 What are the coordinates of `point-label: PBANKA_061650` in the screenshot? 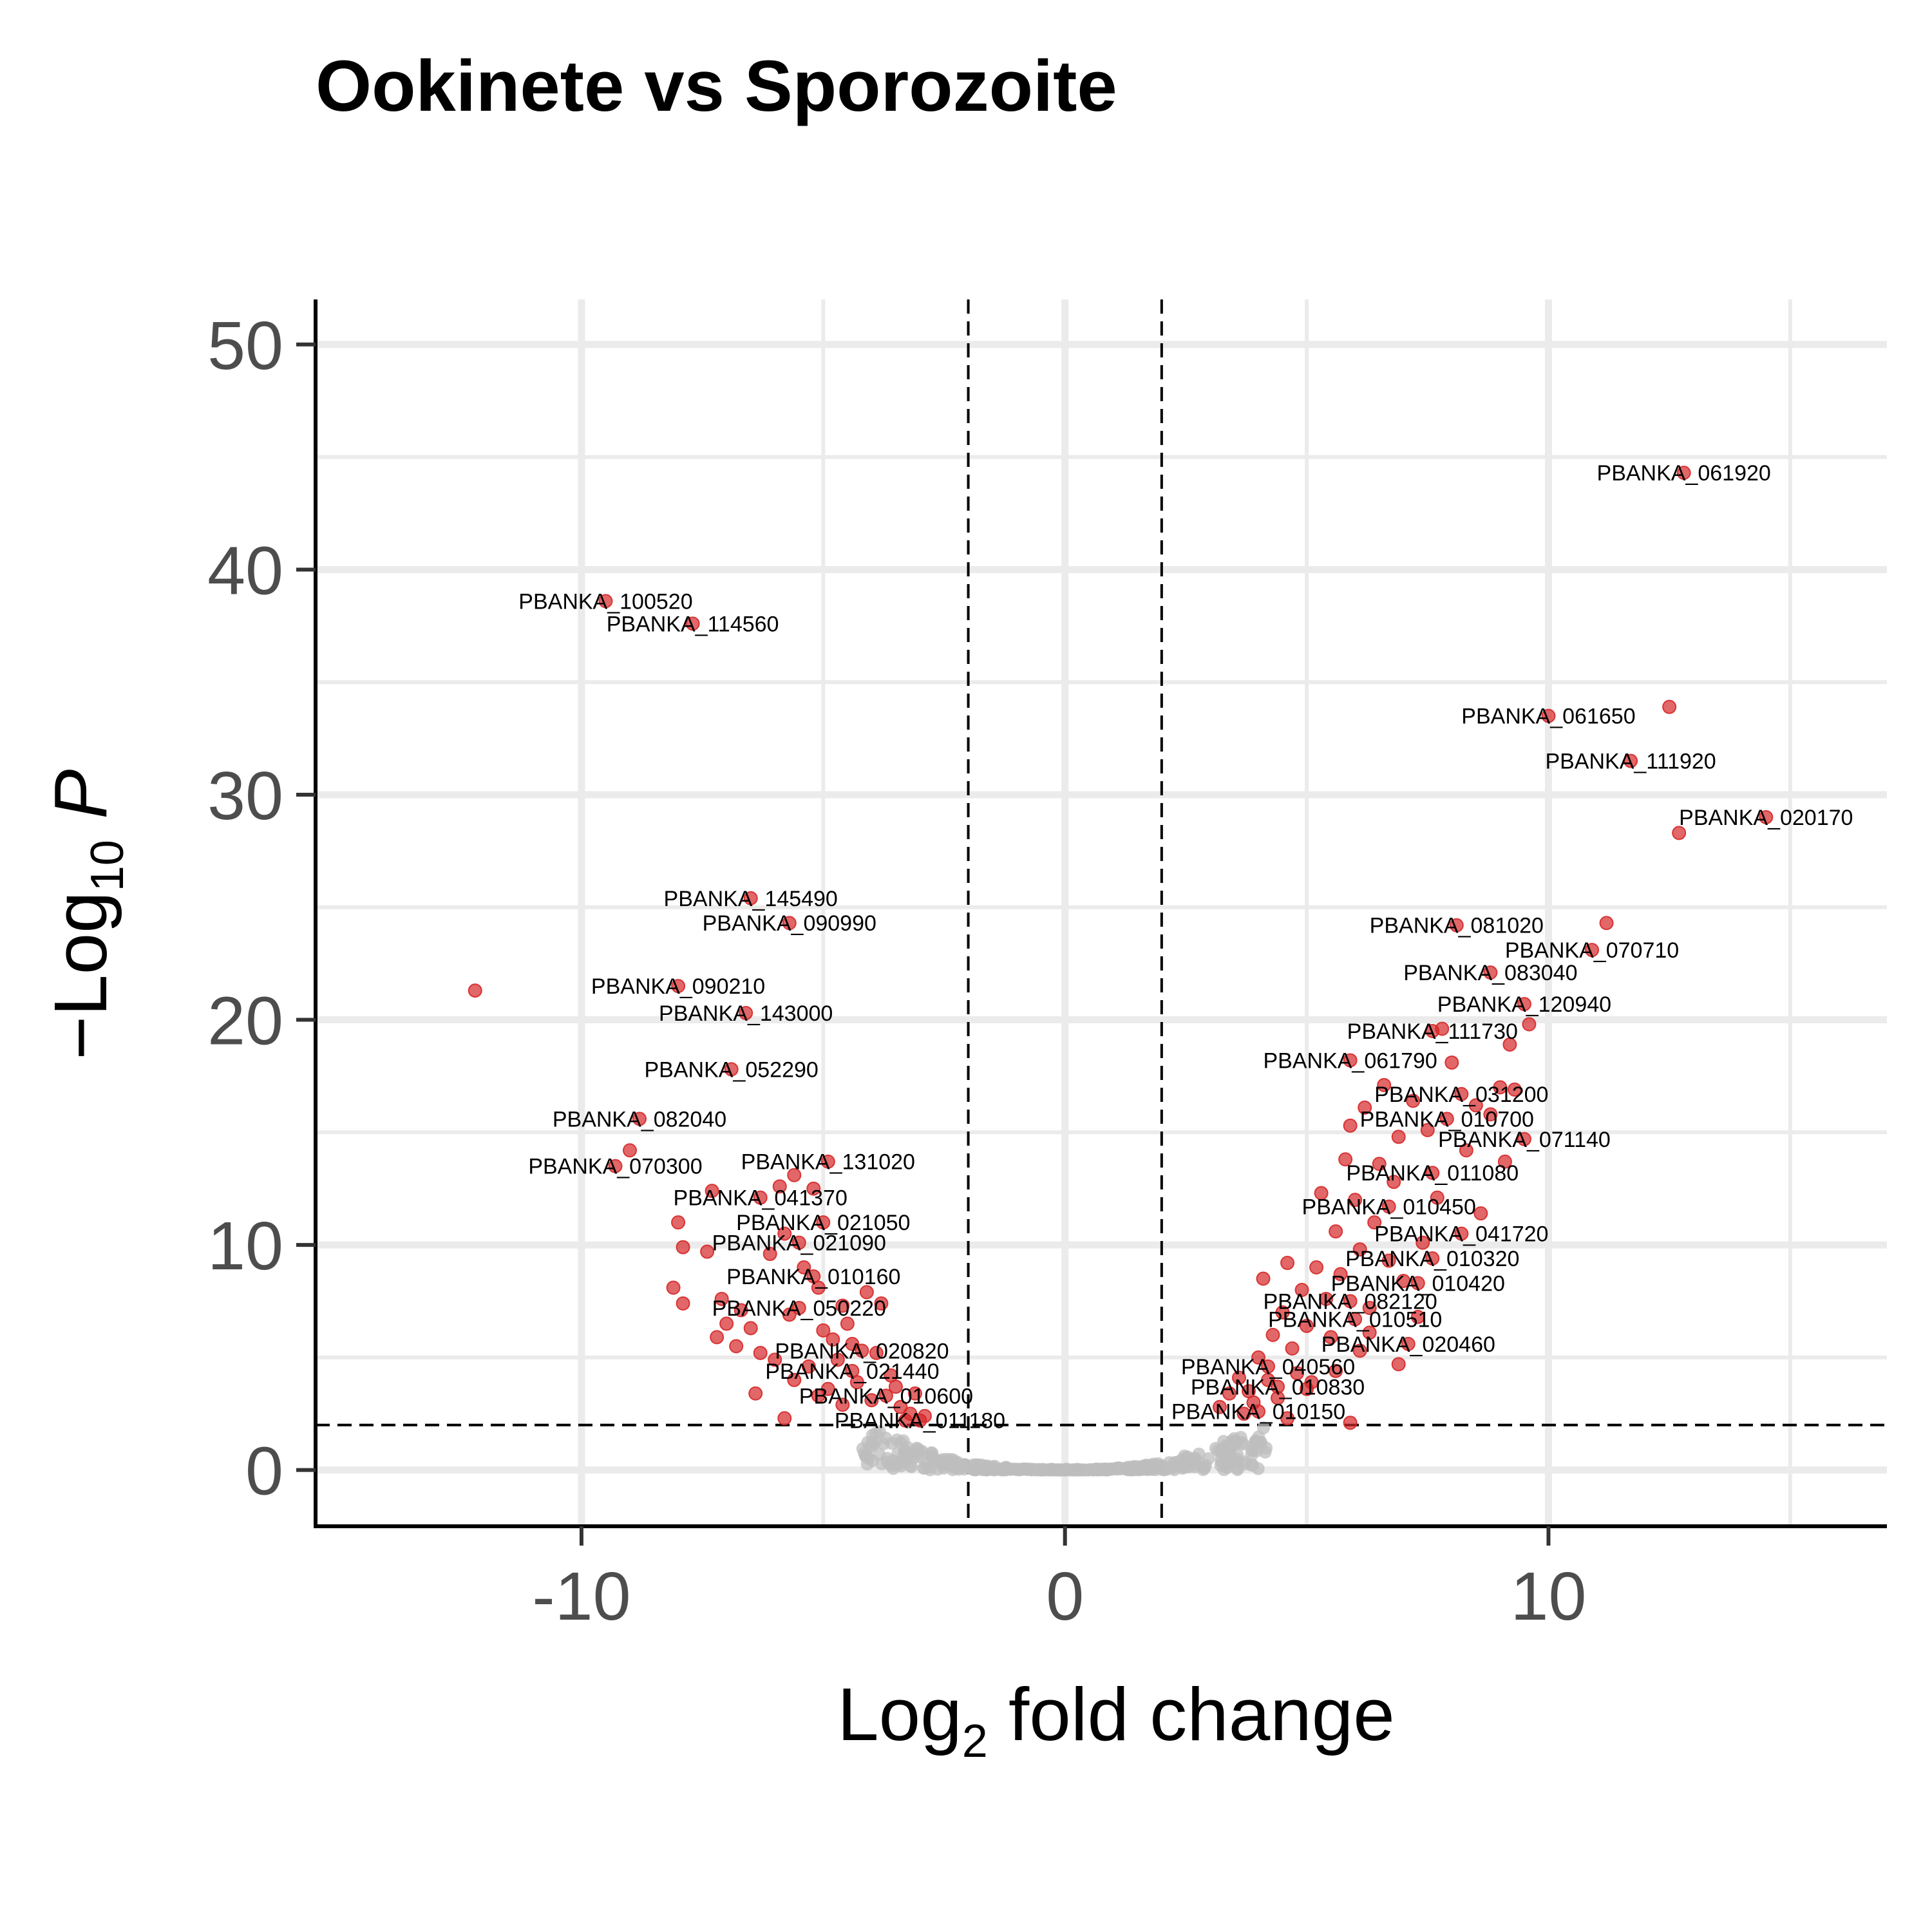 It's located at (1548, 717).